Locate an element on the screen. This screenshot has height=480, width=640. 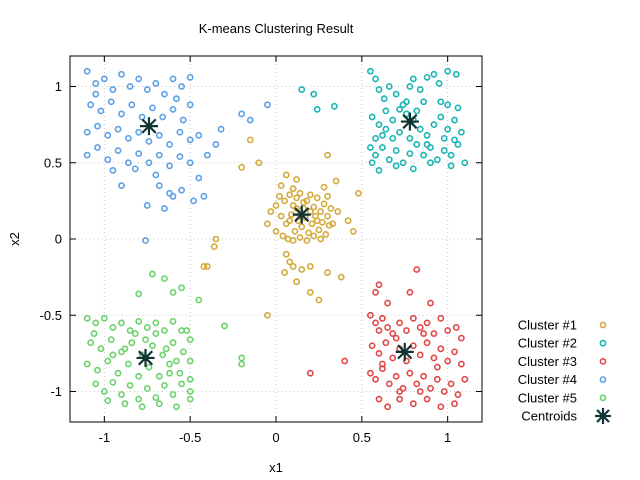
x-tick-label: -1 is located at coordinates (105, 437).